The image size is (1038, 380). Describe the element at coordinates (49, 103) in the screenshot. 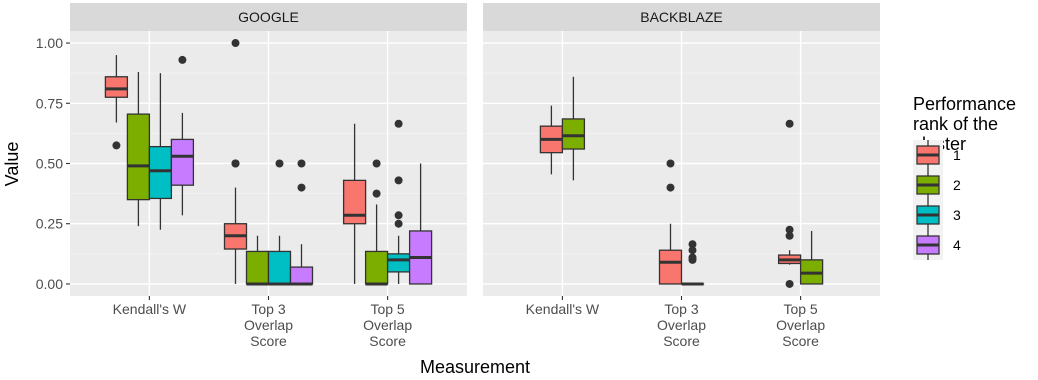

I see `y-tick-label: 0.75` at that location.